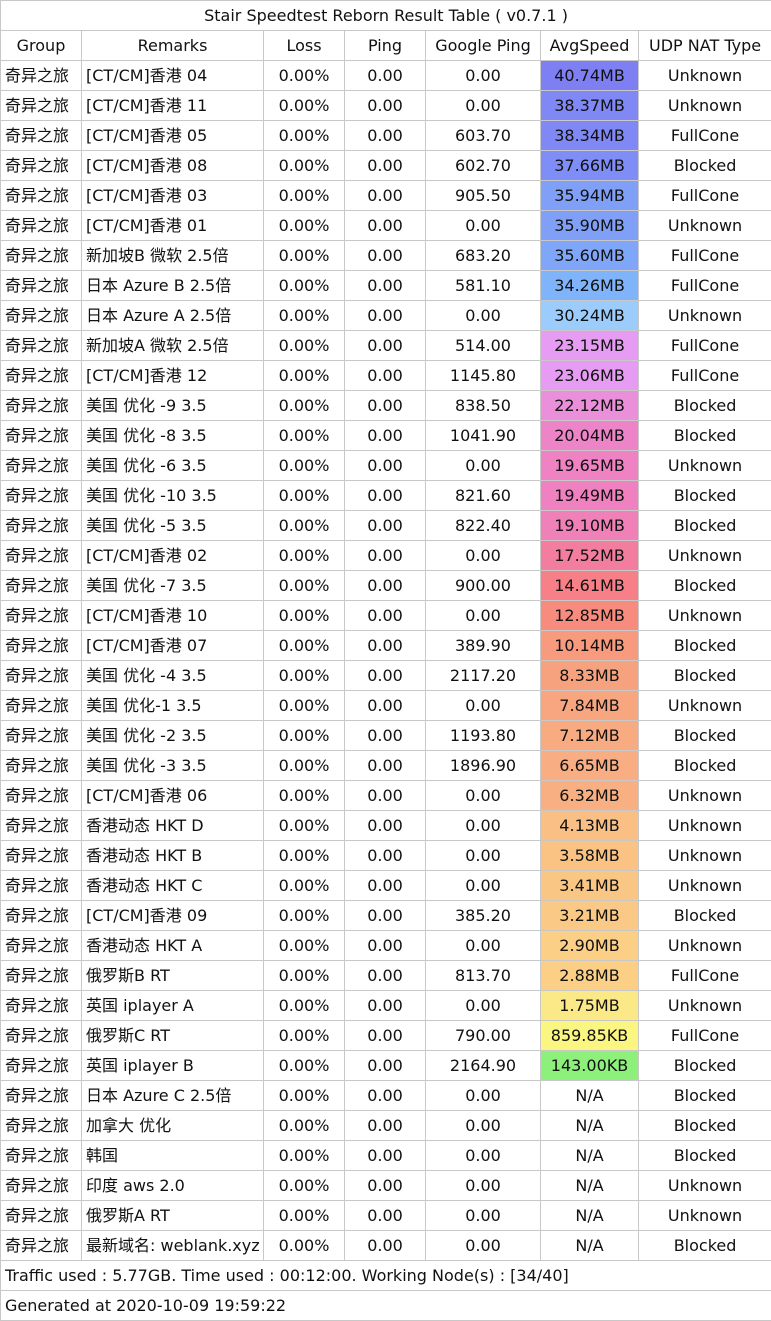  What do you see at coordinates (483, 676) in the screenshot?
I see `cell-google-ping: 2117.20` at bounding box center [483, 676].